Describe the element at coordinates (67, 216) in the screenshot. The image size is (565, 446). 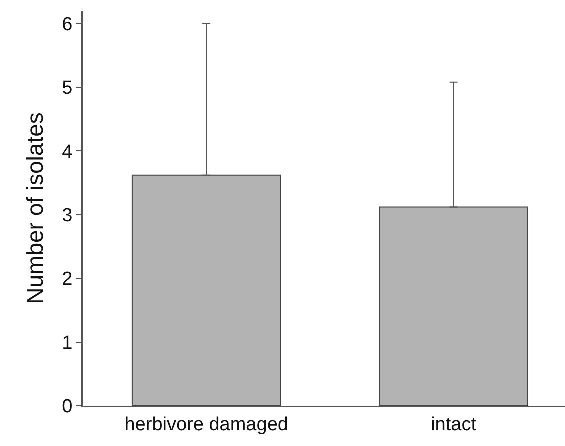
I see `y-tick-label: 3` at that location.